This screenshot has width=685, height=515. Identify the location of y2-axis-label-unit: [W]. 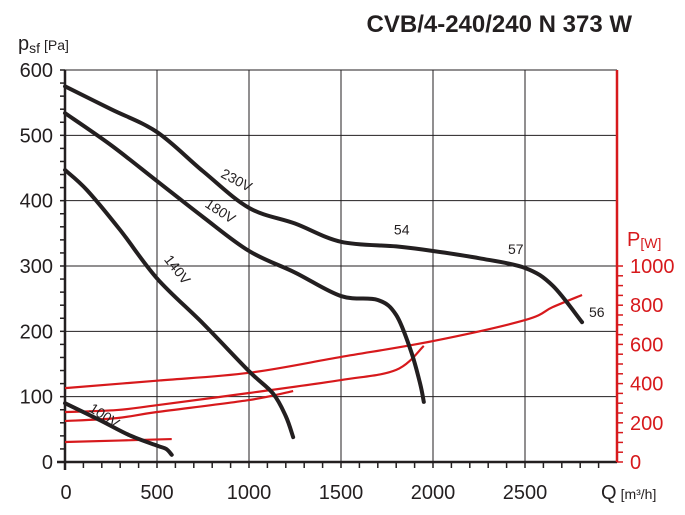
(650, 243).